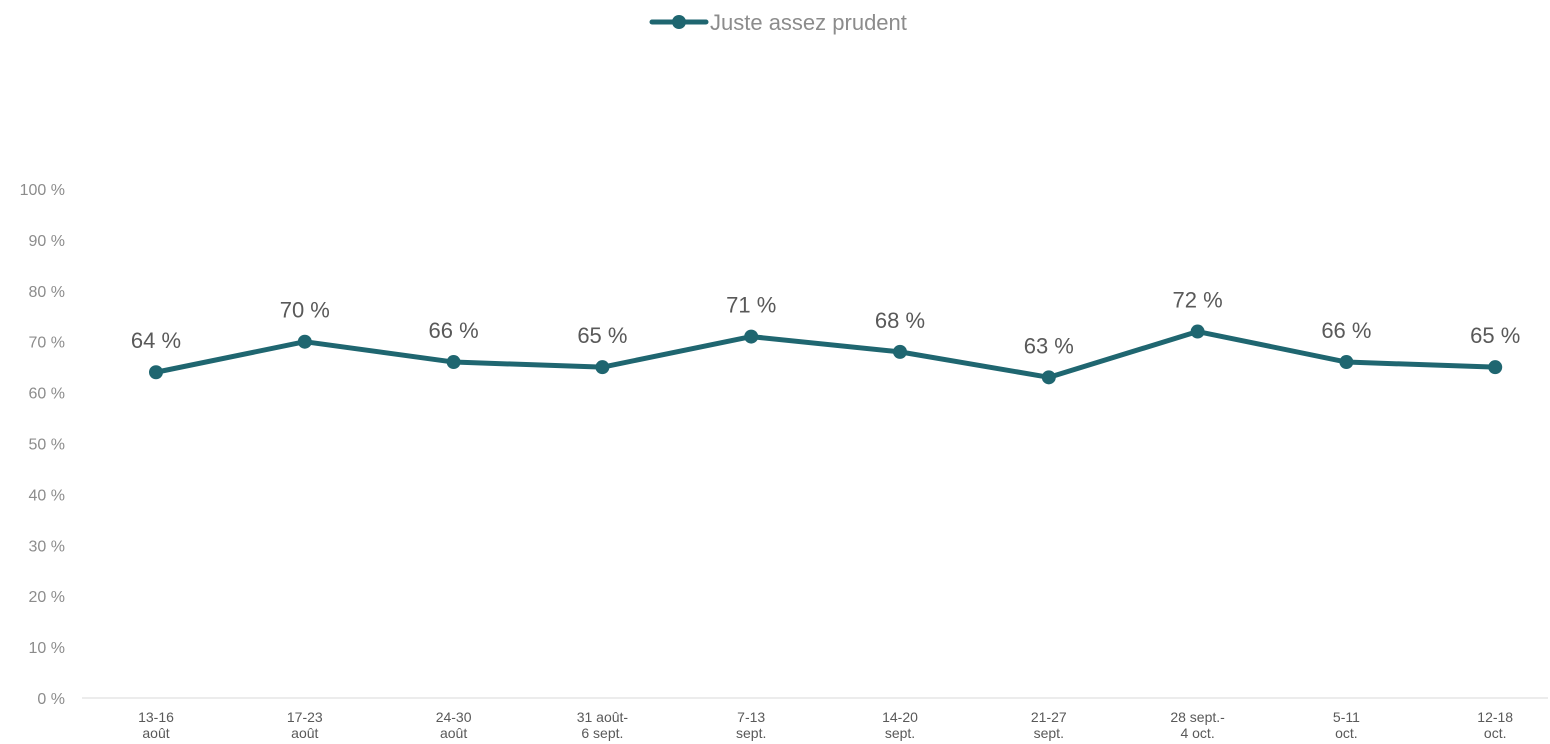  Describe the element at coordinates (305, 310) in the screenshot. I see `data-label: 70 %` at that location.